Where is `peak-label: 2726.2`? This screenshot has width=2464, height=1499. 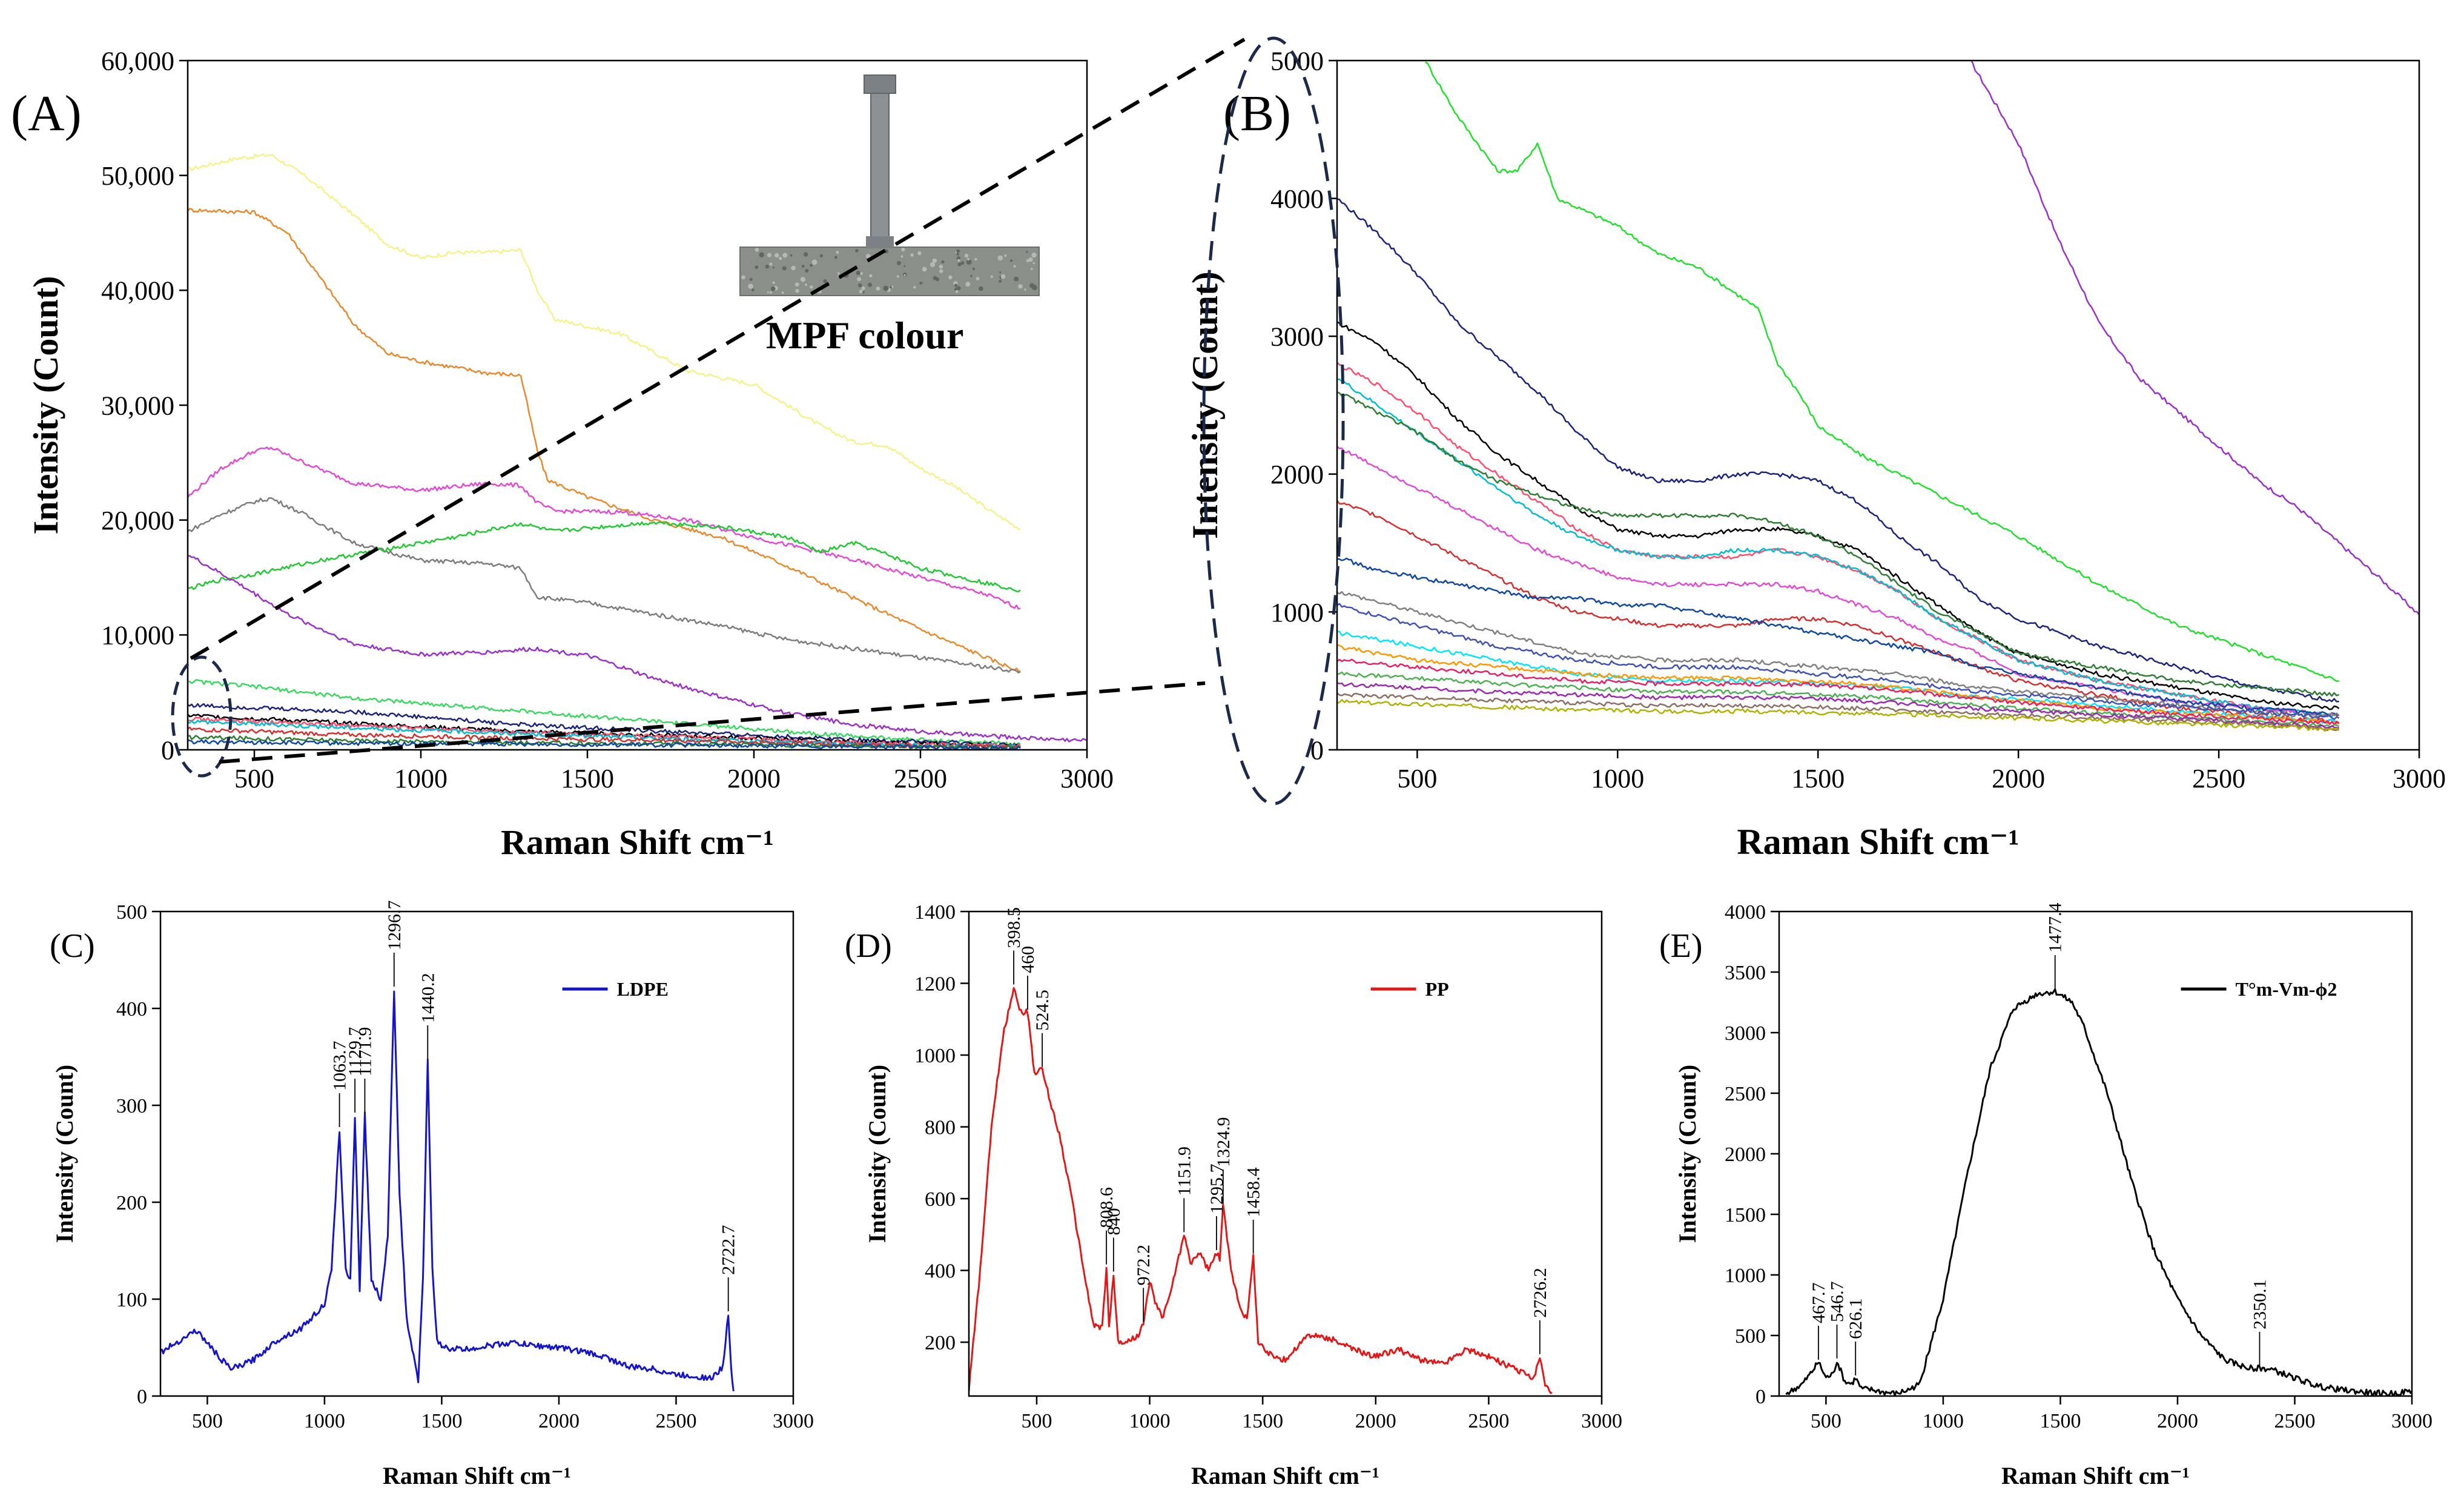 peak-label: 2726.2 is located at coordinates (1540, 1293).